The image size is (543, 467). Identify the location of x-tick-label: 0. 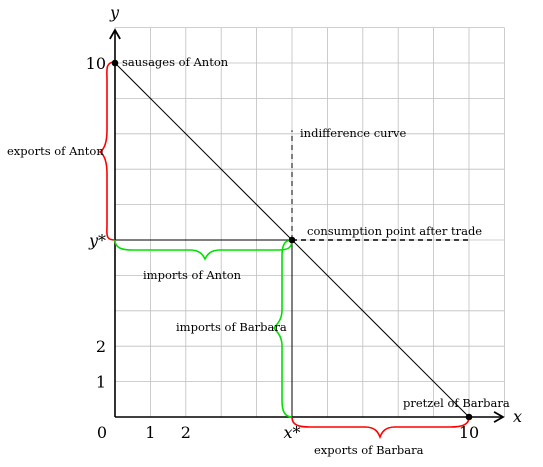
(102, 432).